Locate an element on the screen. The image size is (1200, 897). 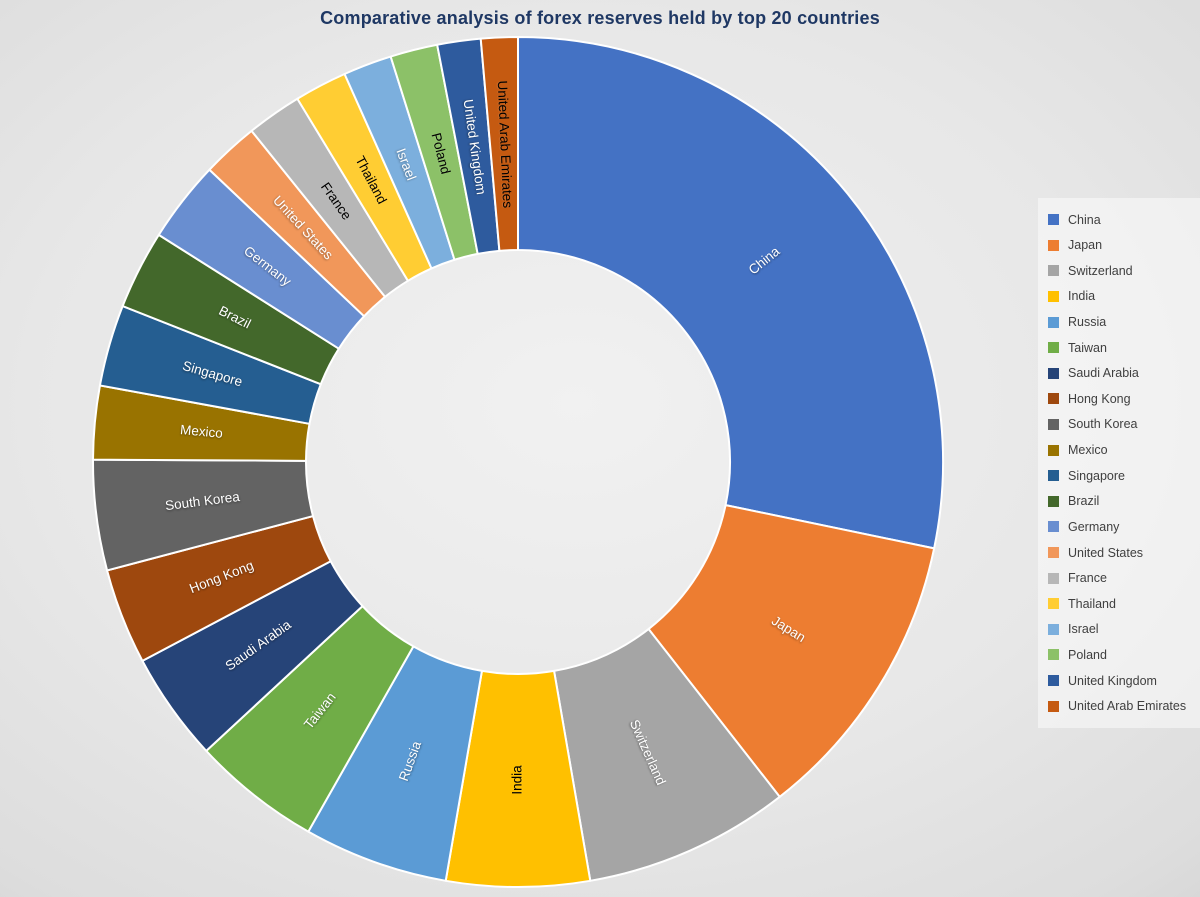
legend-item-label: France is located at coordinates (1087, 578).